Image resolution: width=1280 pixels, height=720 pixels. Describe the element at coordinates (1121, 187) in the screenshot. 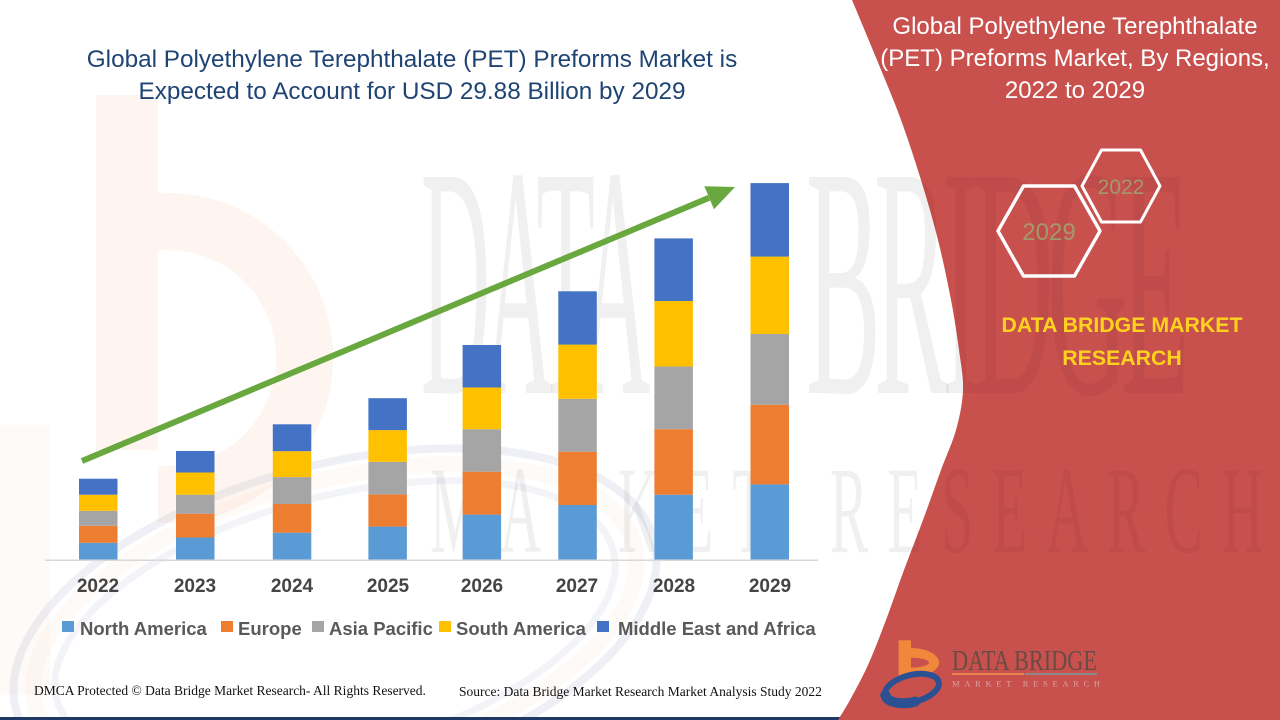

I see `svg-text: 2022` at that location.